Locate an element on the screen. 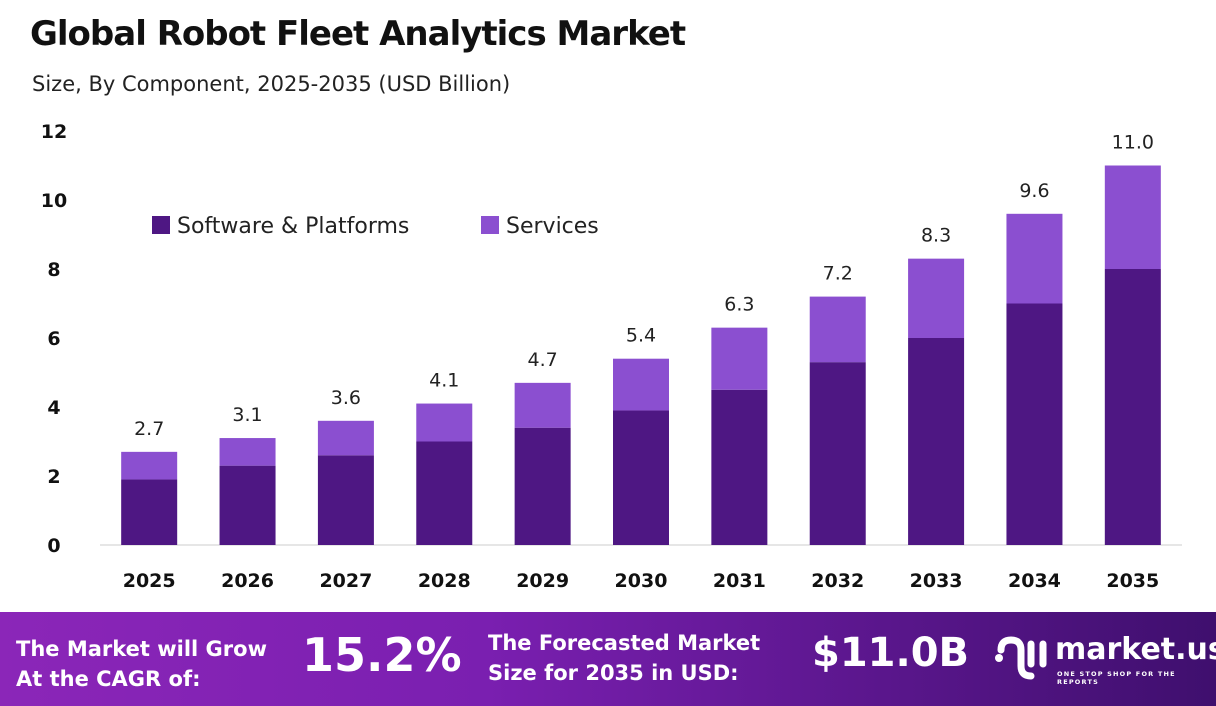  total-label: 3.1 is located at coordinates (247, 415).